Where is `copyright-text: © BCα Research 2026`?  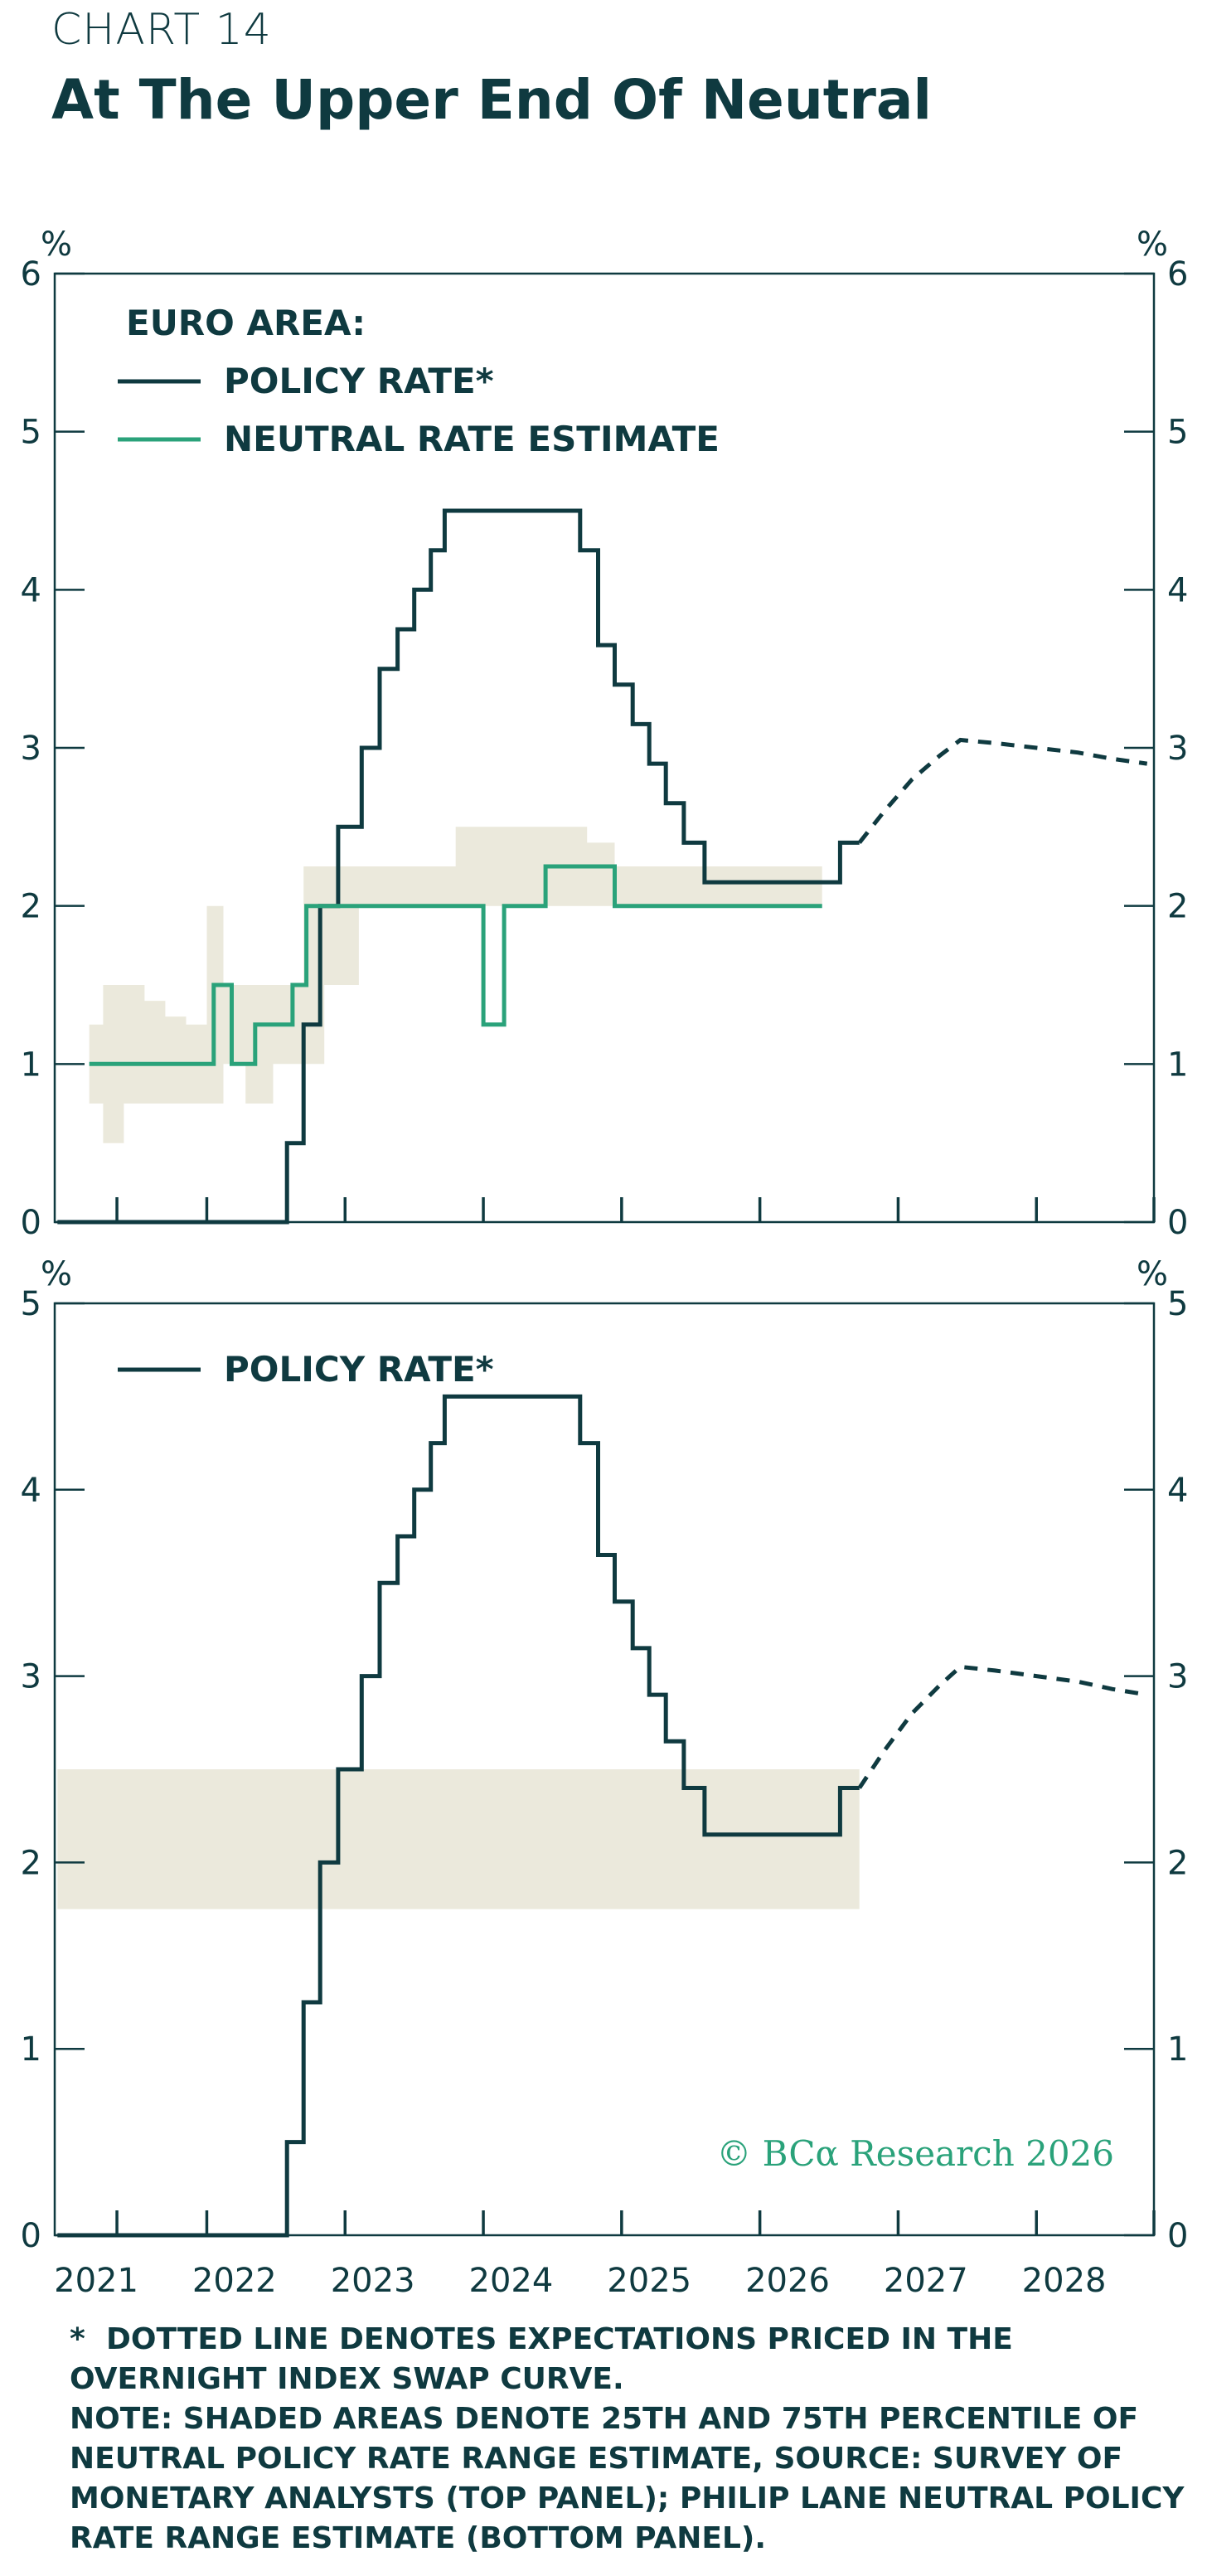 copyright-text: © BCα Research 2026 is located at coordinates (915, 2153).